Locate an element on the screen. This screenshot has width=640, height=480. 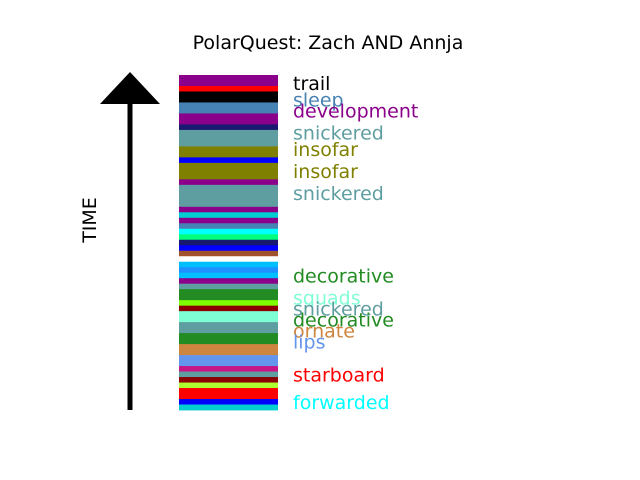
segment-label-2: sleep is located at coordinates (318, 101).